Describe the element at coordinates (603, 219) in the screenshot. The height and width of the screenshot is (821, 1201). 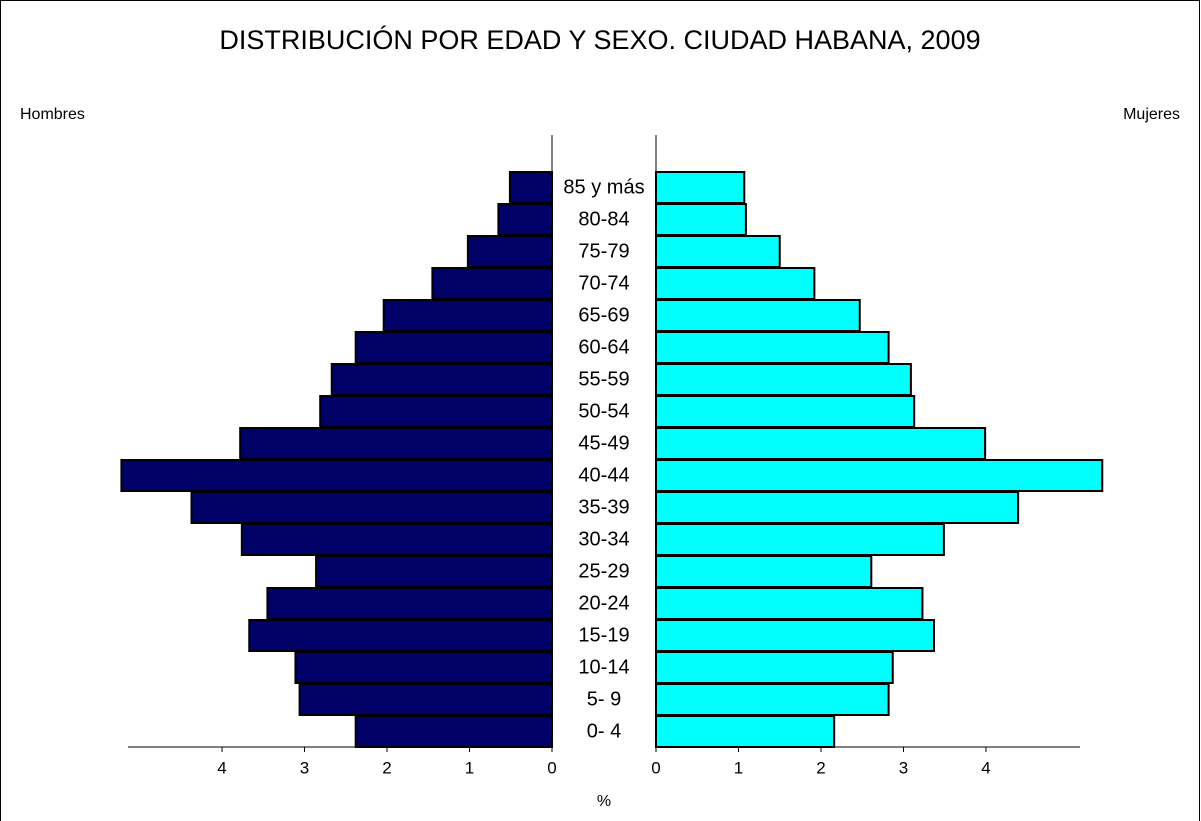
I see `category-label: 80-84` at that location.